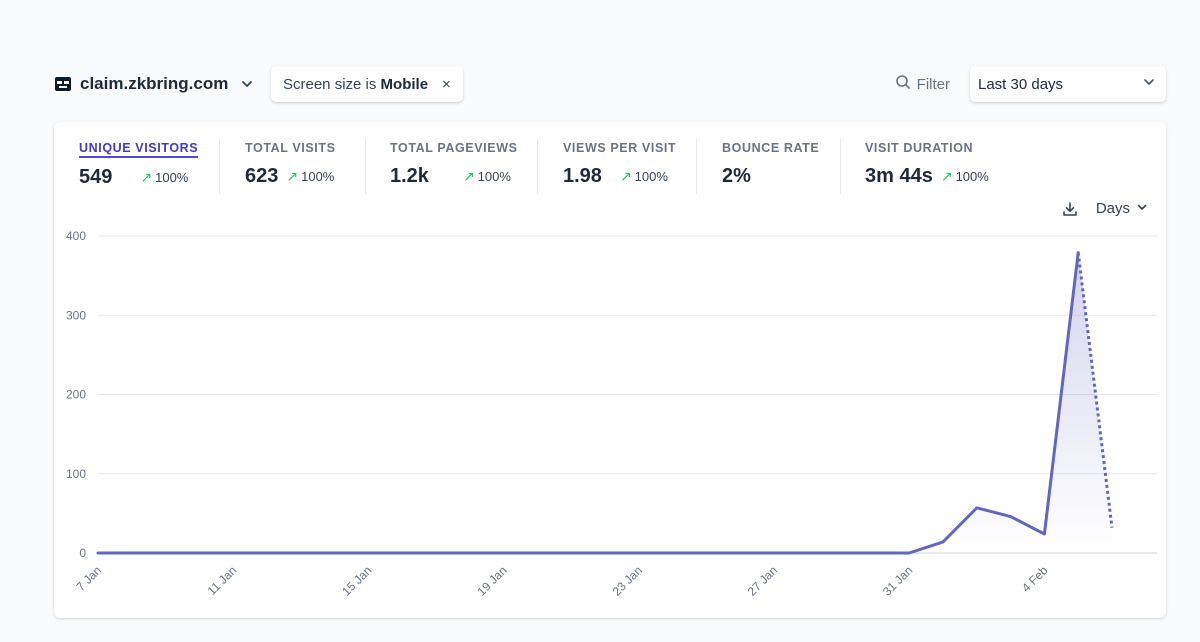 The width and height of the screenshot is (1200, 642). I want to click on x-tick-label: 11 Jan, so click(222, 580).